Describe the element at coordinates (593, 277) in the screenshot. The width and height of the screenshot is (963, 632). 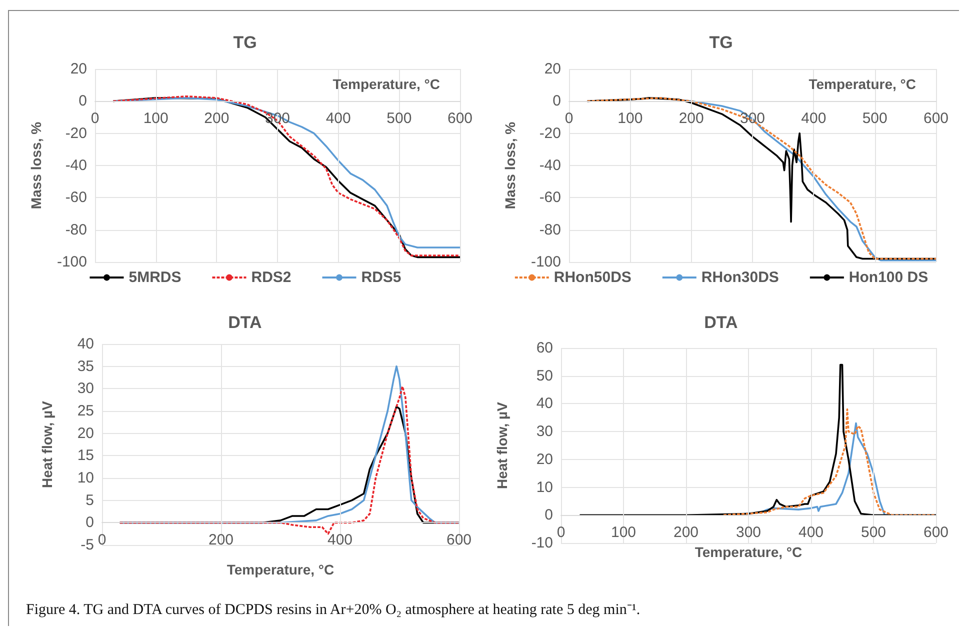
I see `legend-label: RHon50DS` at that location.